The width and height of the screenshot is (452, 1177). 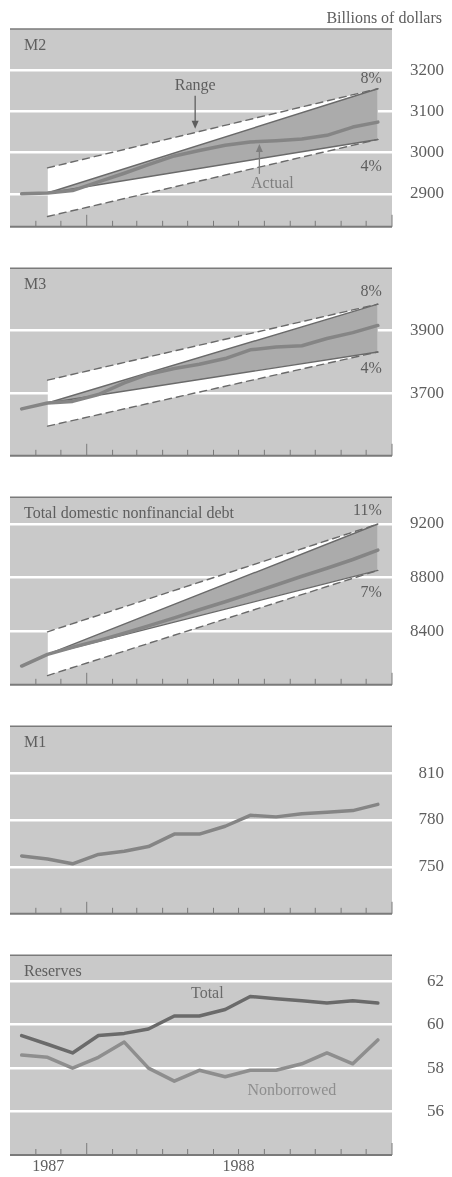 What do you see at coordinates (427, 577) in the screenshot?
I see `y-tick-label: 8800` at bounding box center [427, 577].